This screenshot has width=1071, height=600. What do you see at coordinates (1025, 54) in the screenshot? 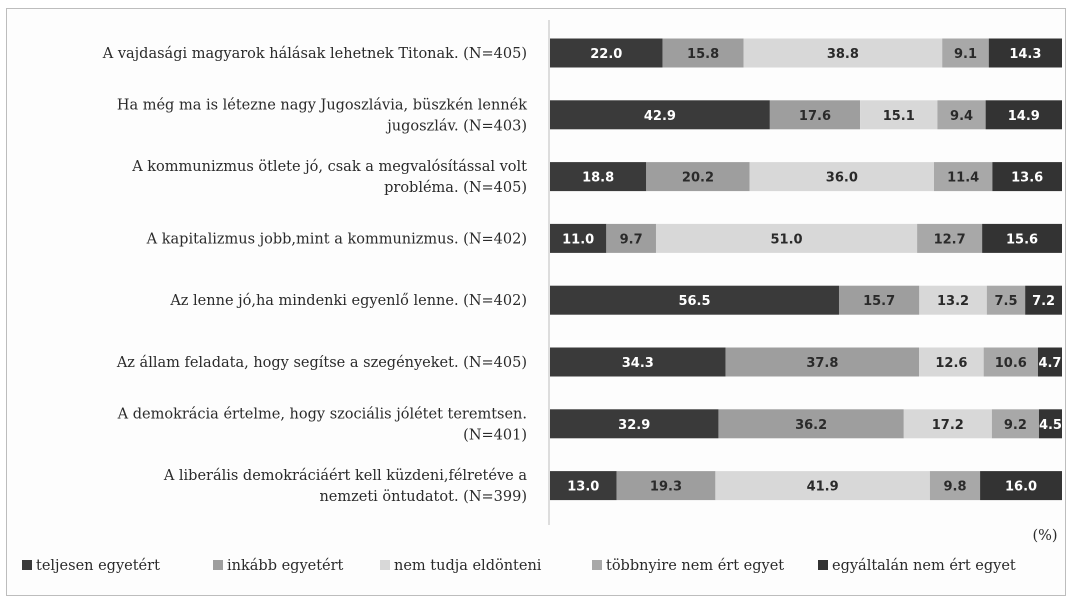
I see `data-label: 14.3` at bounding box center [1025, 54].